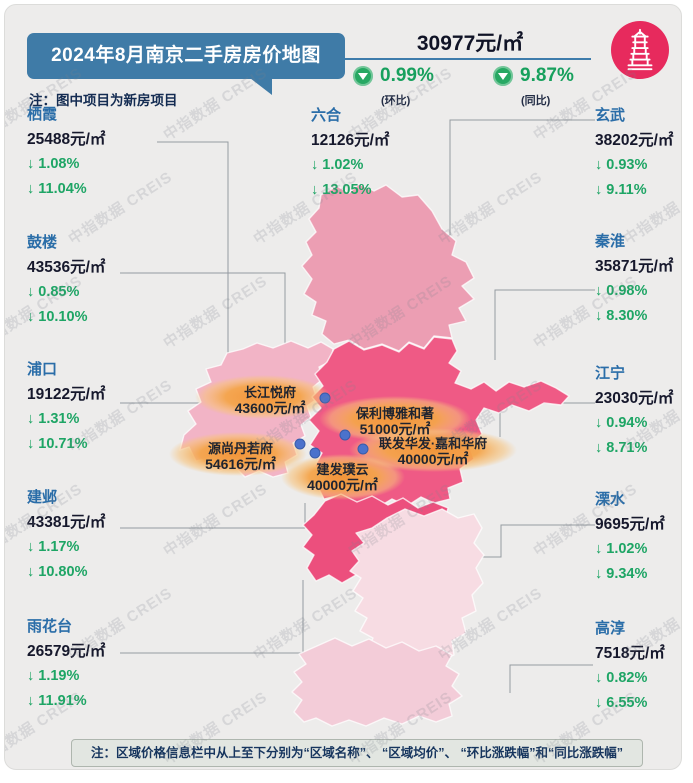  I want to click on district-price: 19122元/㎡, so click(66, 394).